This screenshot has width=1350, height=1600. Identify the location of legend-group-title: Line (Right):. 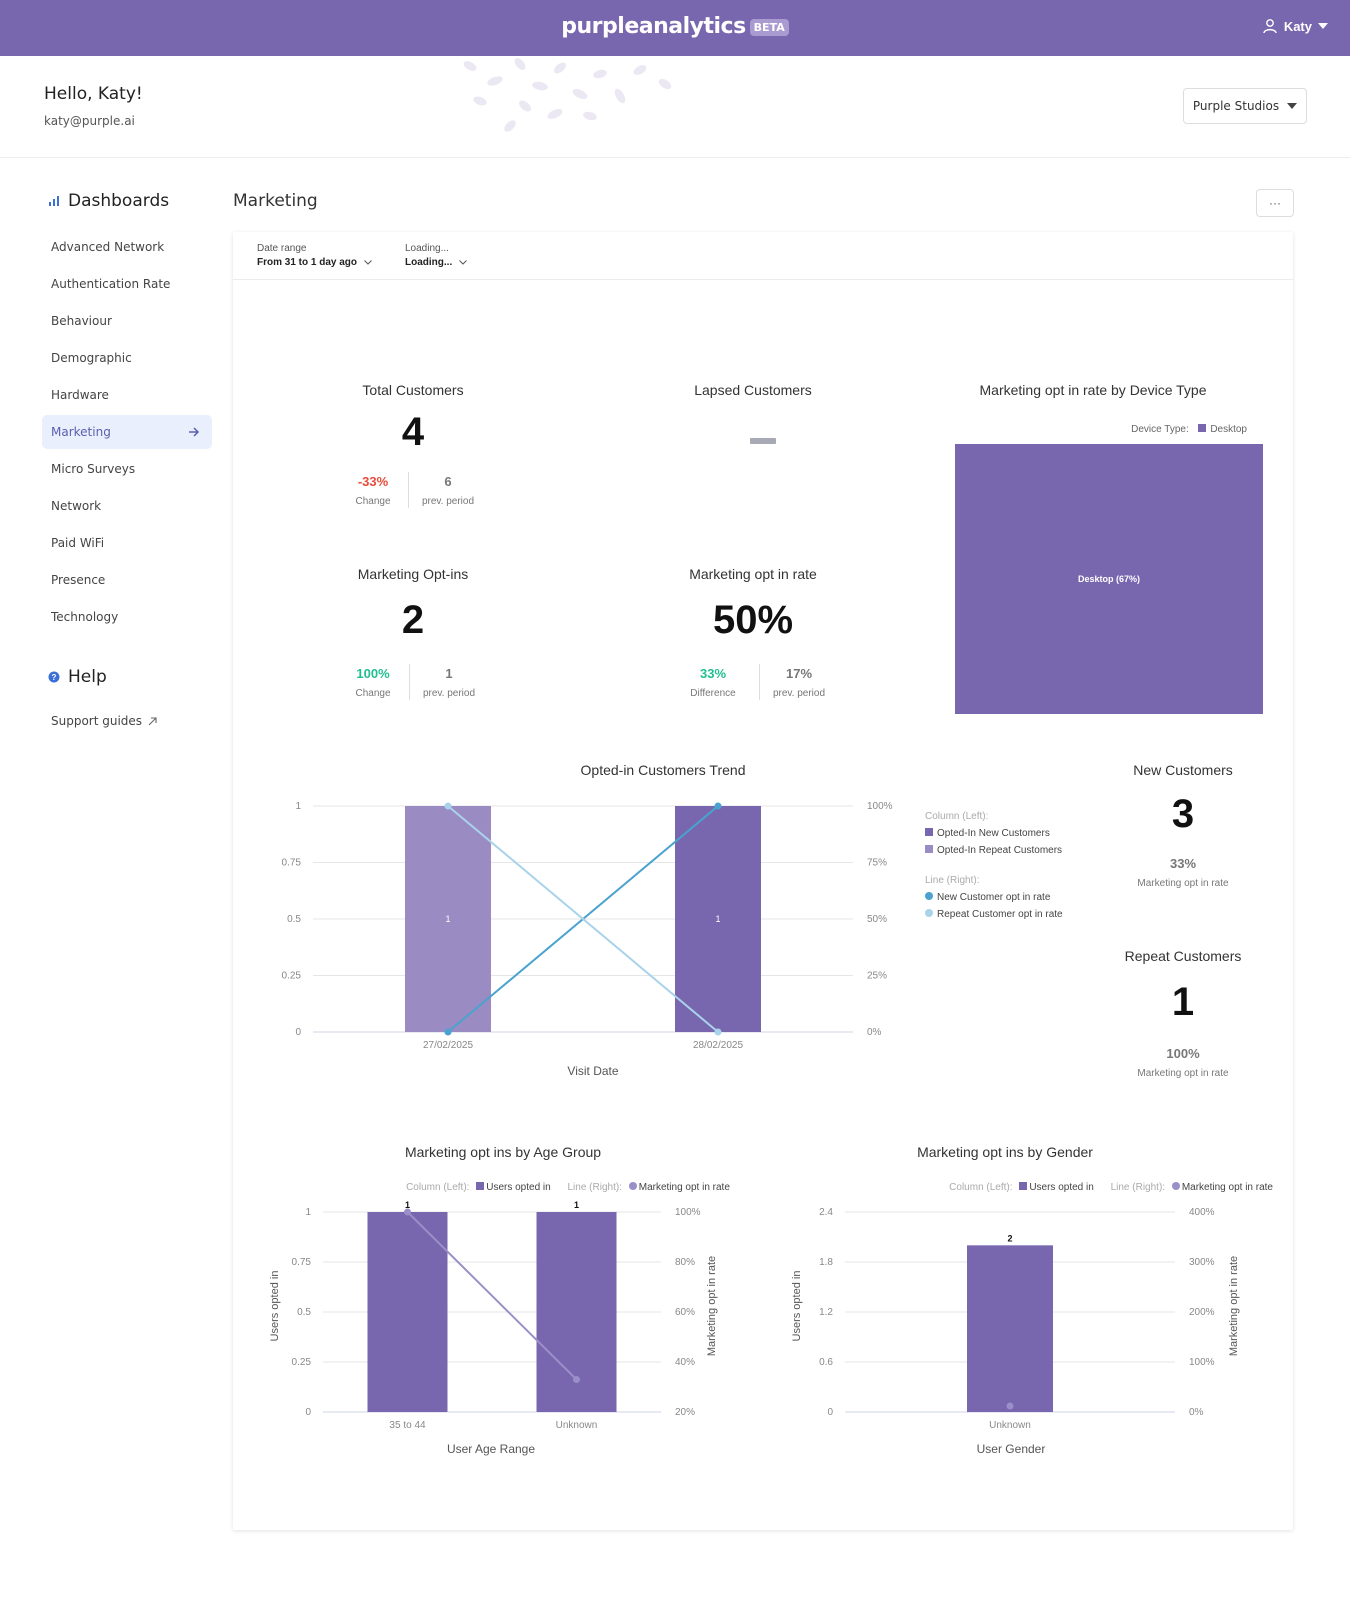
(952, 880).